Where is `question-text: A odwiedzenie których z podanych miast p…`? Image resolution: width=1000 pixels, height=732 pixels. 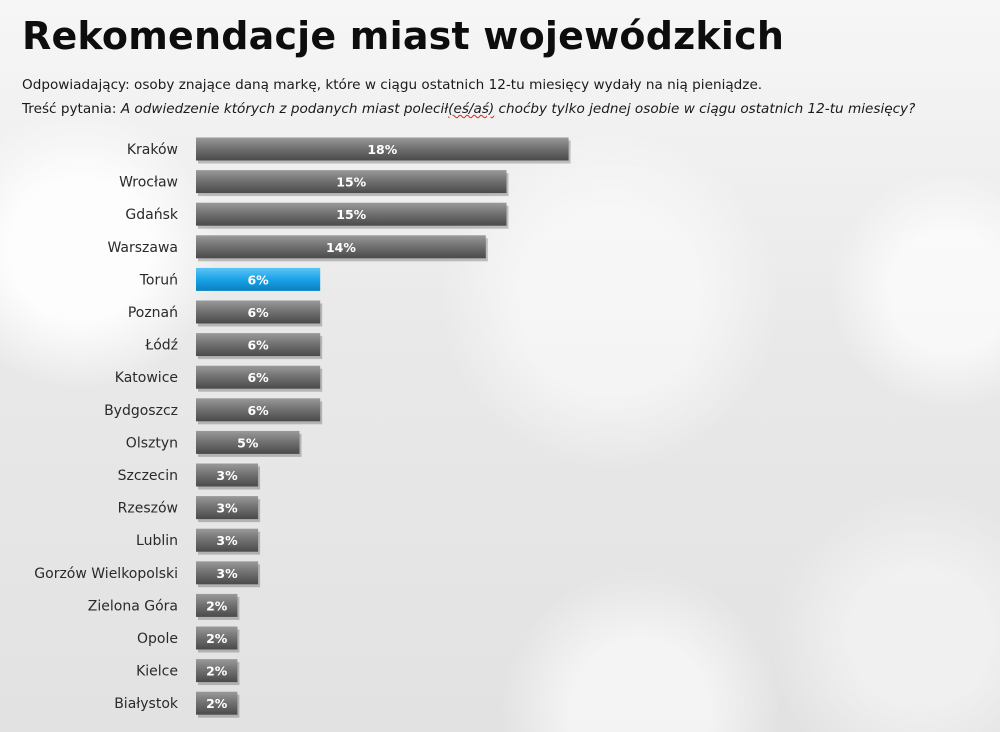 question-text: A odwiedzenie których z podanych miast p… is located at coordinates (518, 109).